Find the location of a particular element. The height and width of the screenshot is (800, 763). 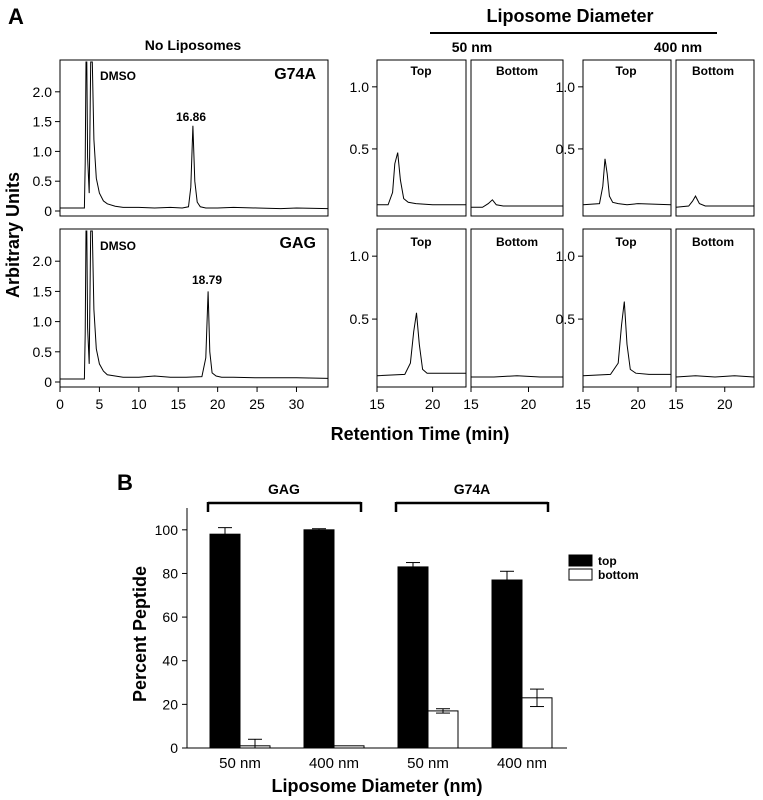

x-tick-label: 30 is located at coordinates (297, 404).